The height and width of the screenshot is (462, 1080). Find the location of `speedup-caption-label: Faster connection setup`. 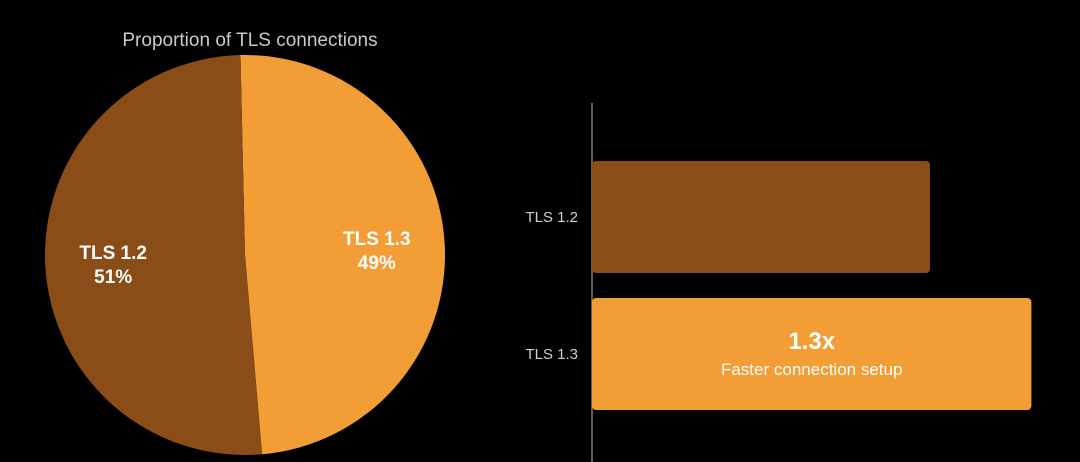

speedup-caption-label: Faster connection setup is located at coordinates (811, 369).